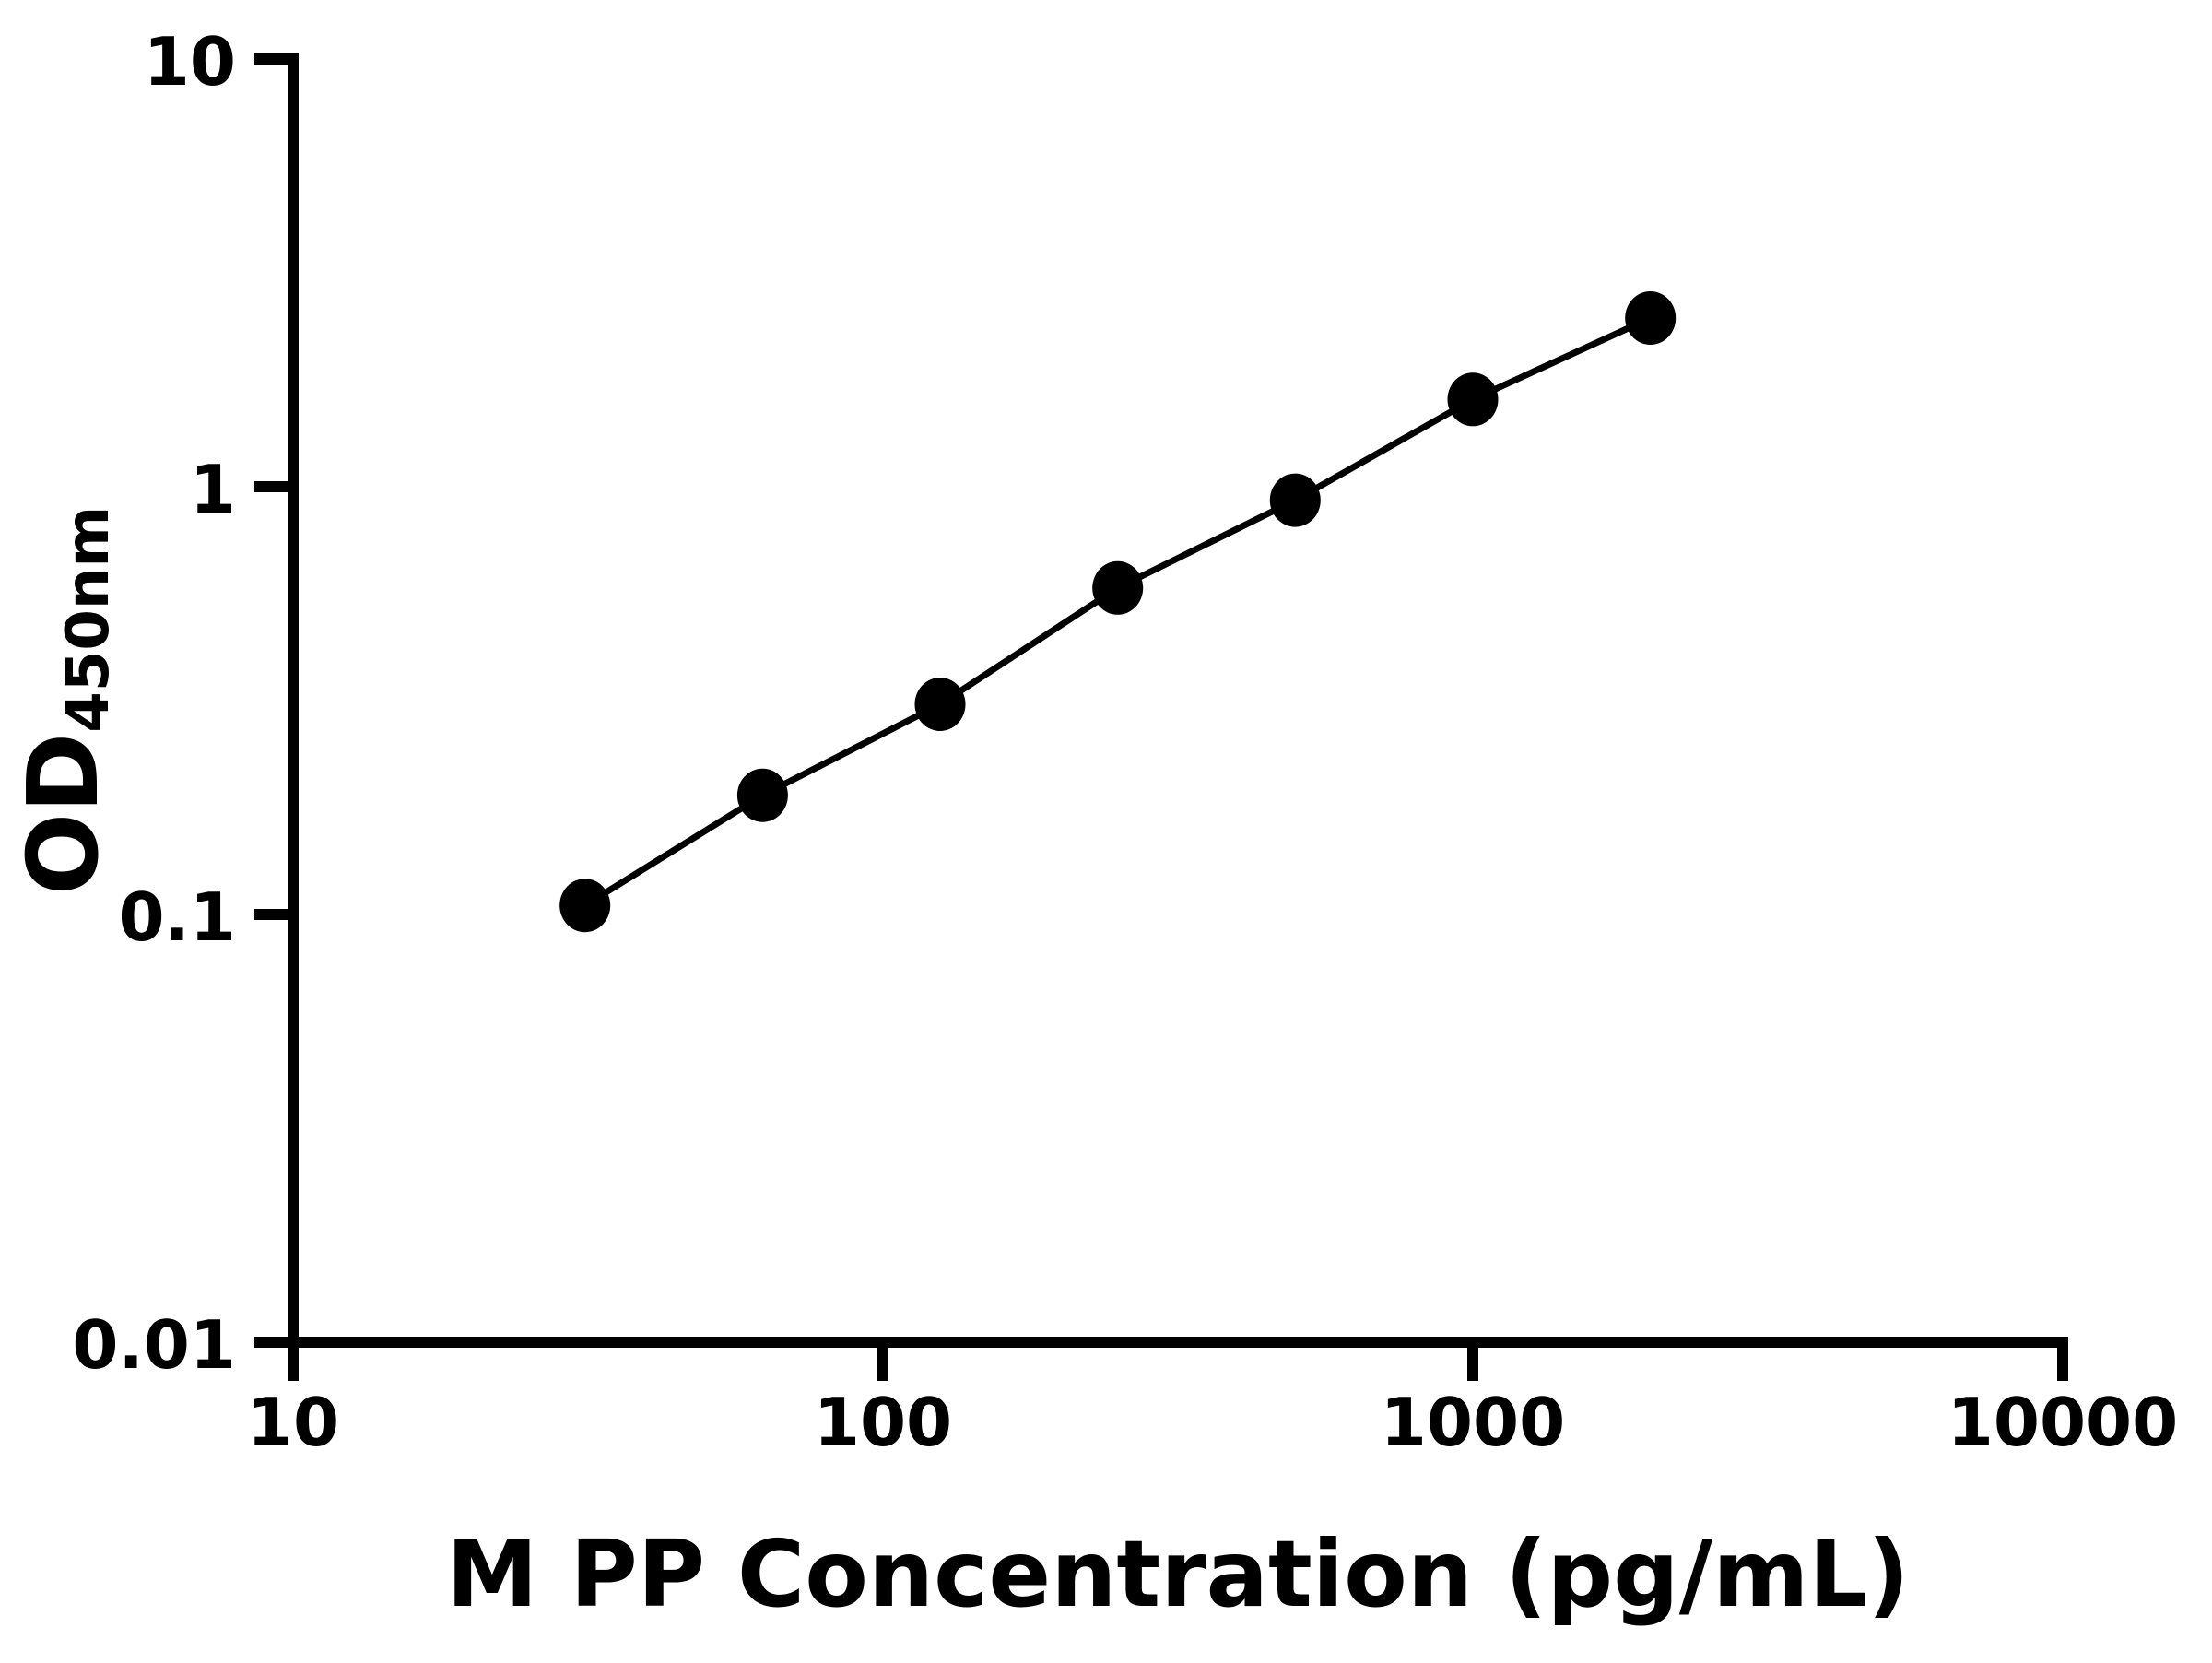 Image resolution: width=2212 pixels, height=1663 pixels. What do you see at coordinates (293, 1422) in the screenshot?
I see `x-tick-label: 10` at bounding box center [293, 1422].